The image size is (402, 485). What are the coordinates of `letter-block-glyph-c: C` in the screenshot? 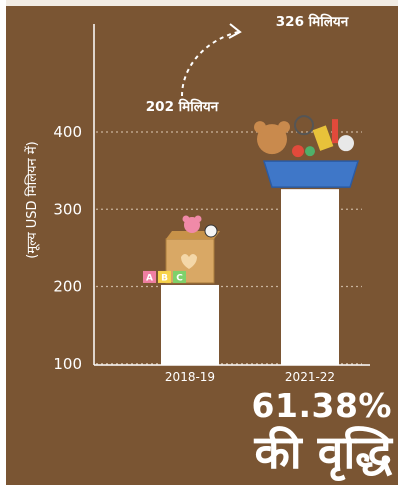 It's located at (179, 278).